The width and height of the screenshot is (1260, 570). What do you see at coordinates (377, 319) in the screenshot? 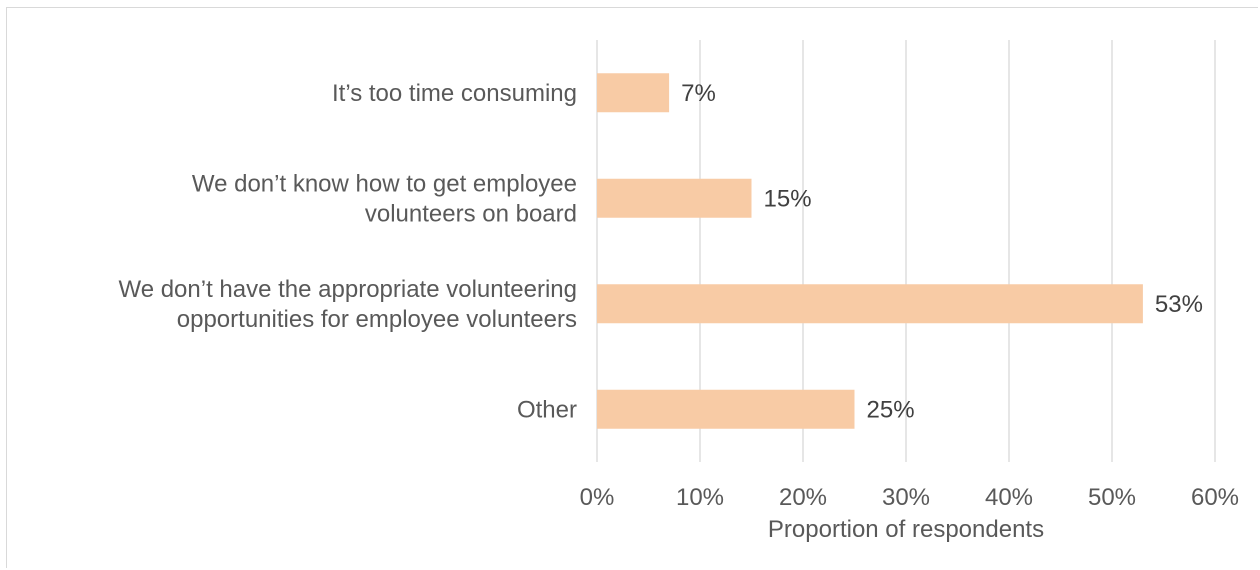
I see `category-label-line: opportunities for employee volunteers` at bounding box center [377, 319].